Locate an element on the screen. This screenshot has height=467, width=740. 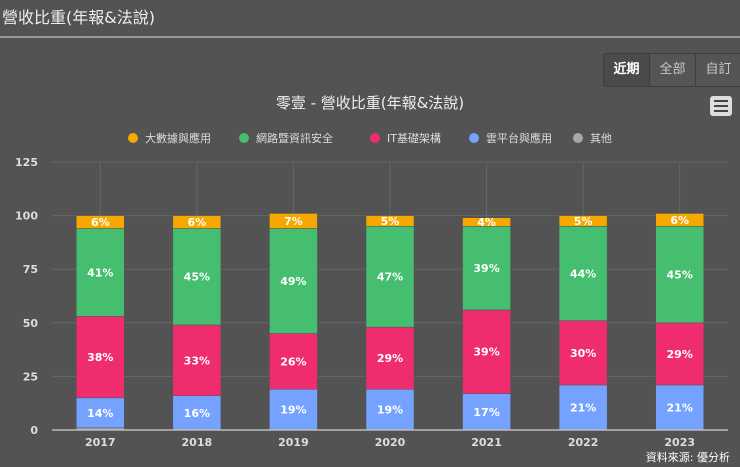
y-tick-label: 125 is located at coordinates (26, 162).